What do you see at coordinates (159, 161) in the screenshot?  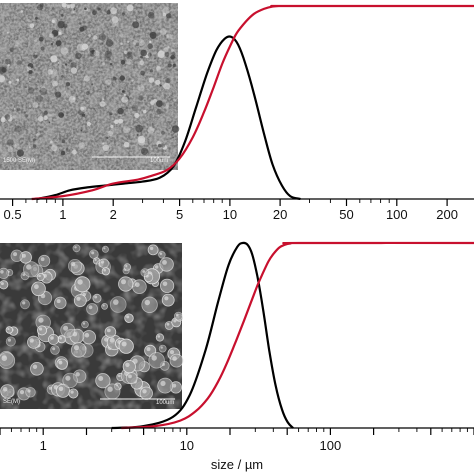 I see `sem-scale-label-top: 100um` at bounding box center [159, 161].